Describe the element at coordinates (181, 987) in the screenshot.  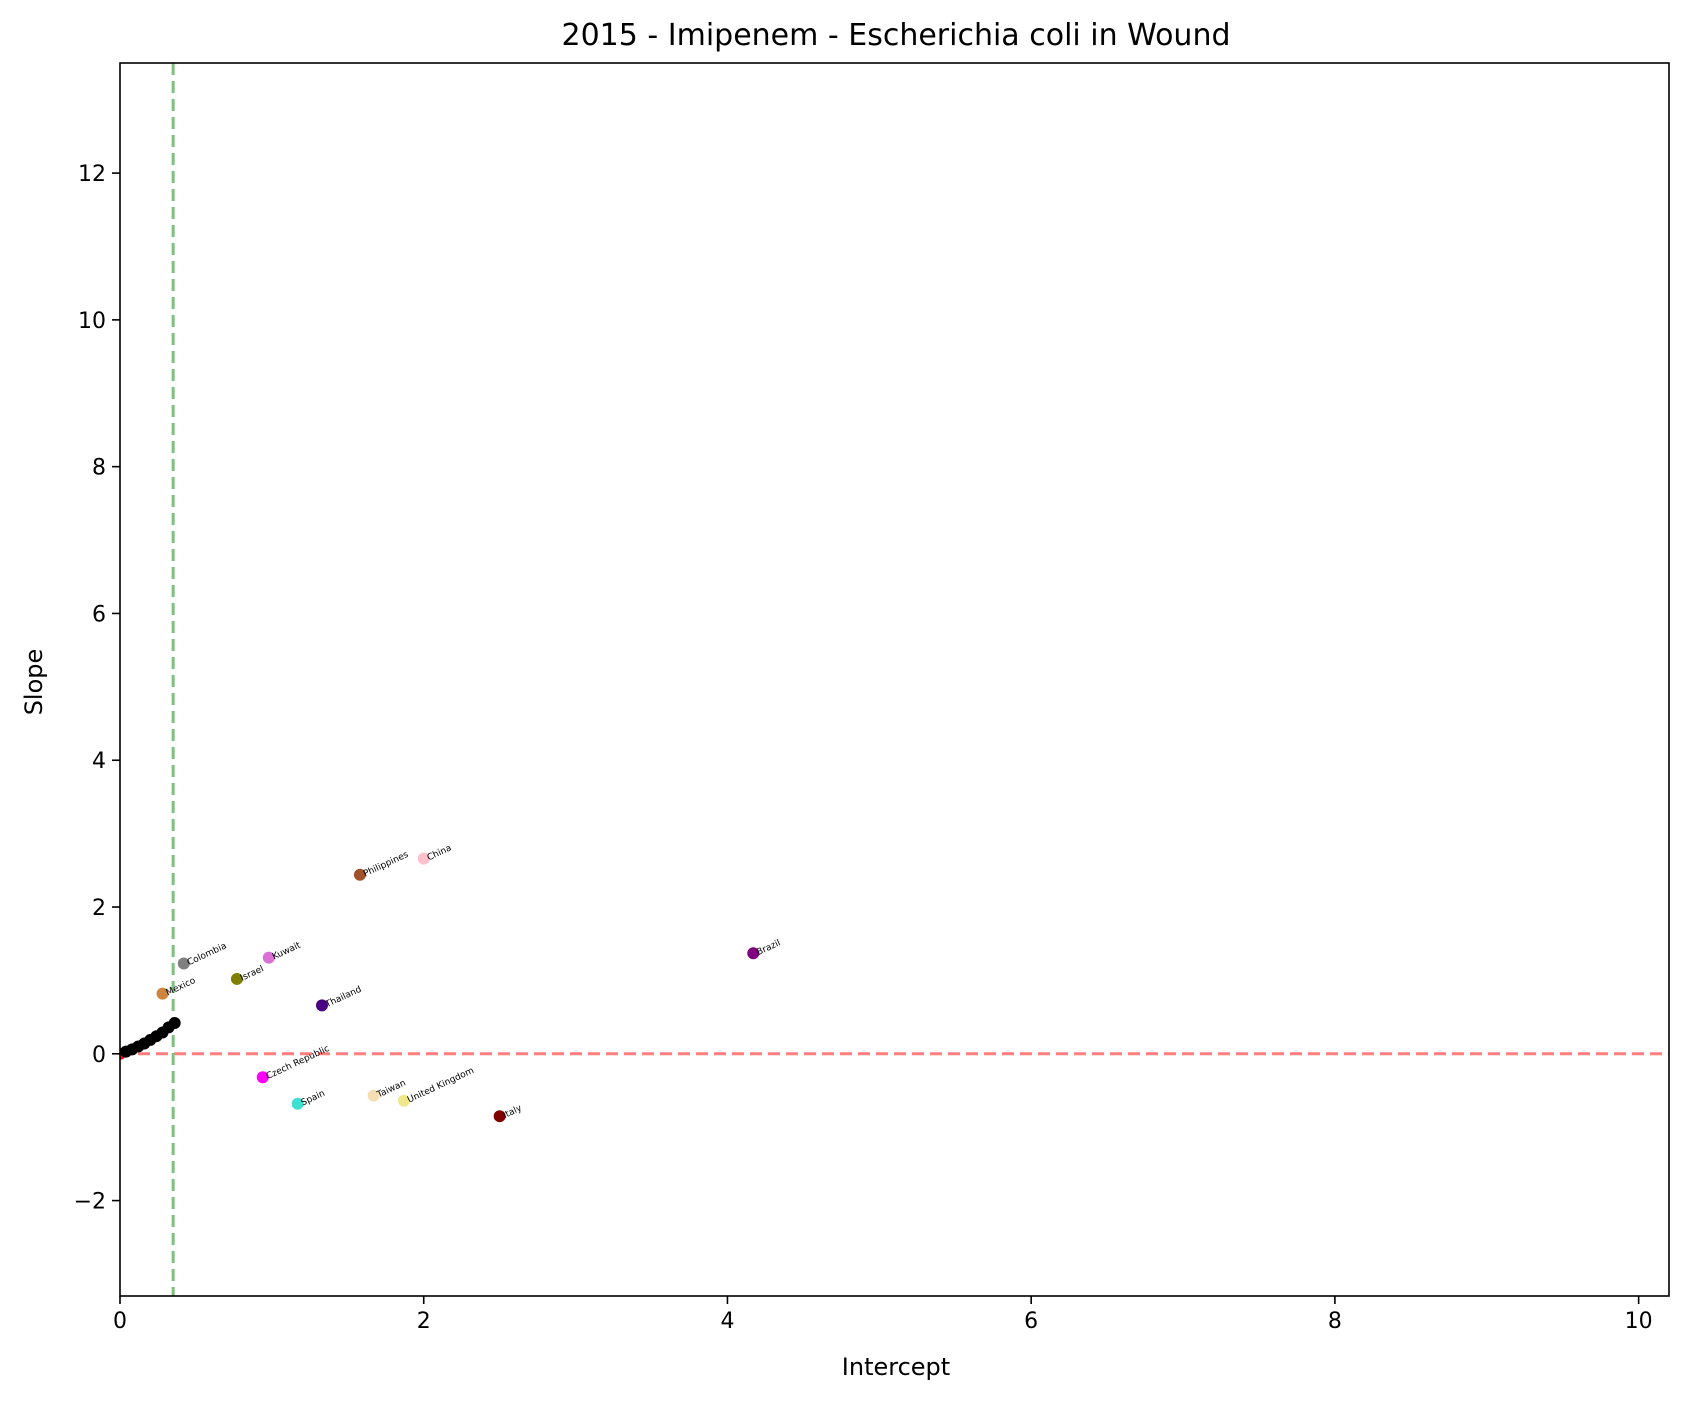
I see `data-point-label: Mexico` at that location.